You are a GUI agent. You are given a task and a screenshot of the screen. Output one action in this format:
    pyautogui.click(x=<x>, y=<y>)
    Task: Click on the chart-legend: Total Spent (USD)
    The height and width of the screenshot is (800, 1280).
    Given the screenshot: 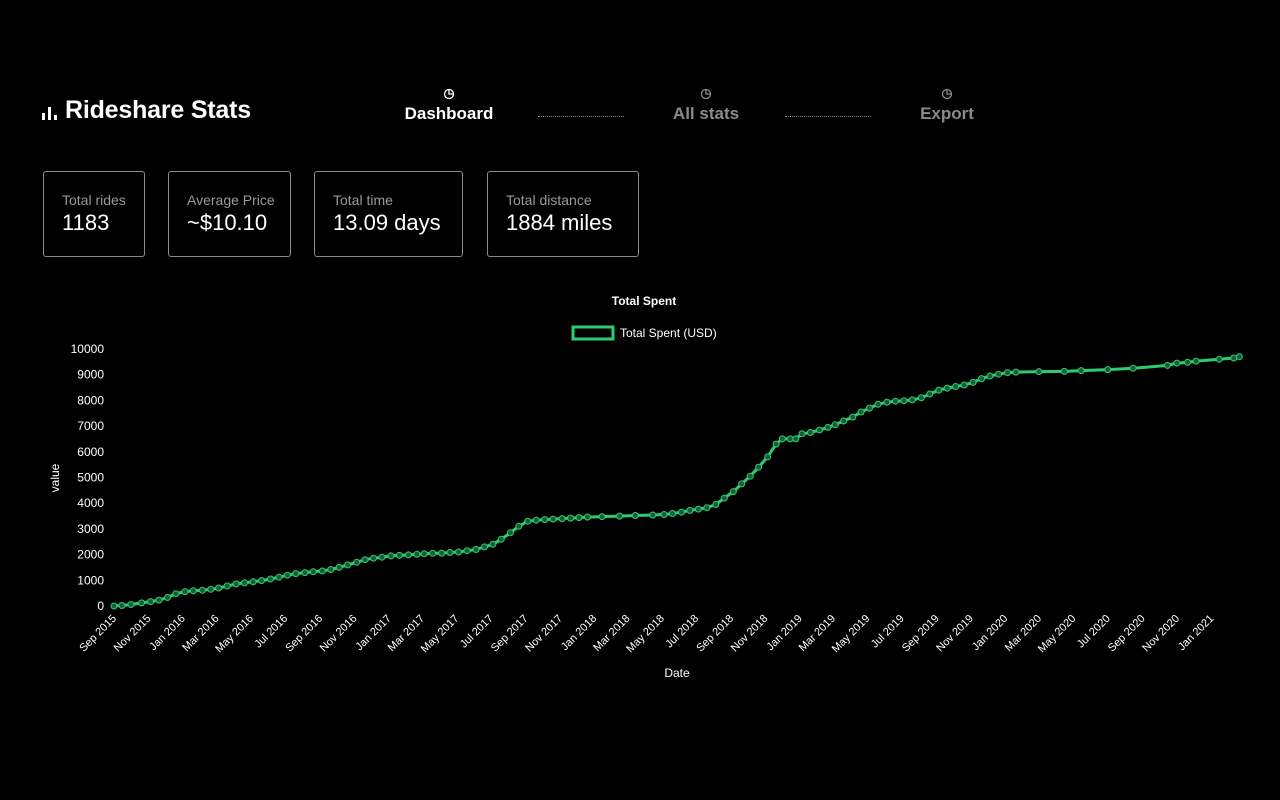 What is the action you would take?
    pyautogui.click(x=644, y=333)
    